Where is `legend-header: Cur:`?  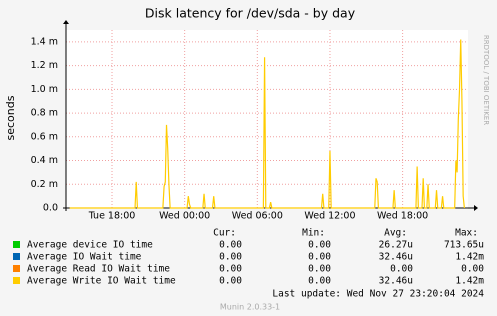 legend-header: Cur: is located at coordinates (224, 233).